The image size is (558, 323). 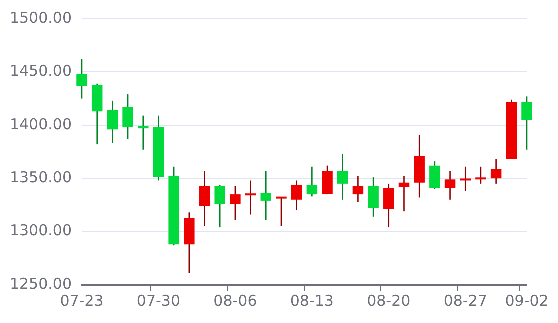 What do you see at coordinates (41, 283) in the screenshot?
I see `y-tick-label: 1250.00` at bounding box center [41, 283].